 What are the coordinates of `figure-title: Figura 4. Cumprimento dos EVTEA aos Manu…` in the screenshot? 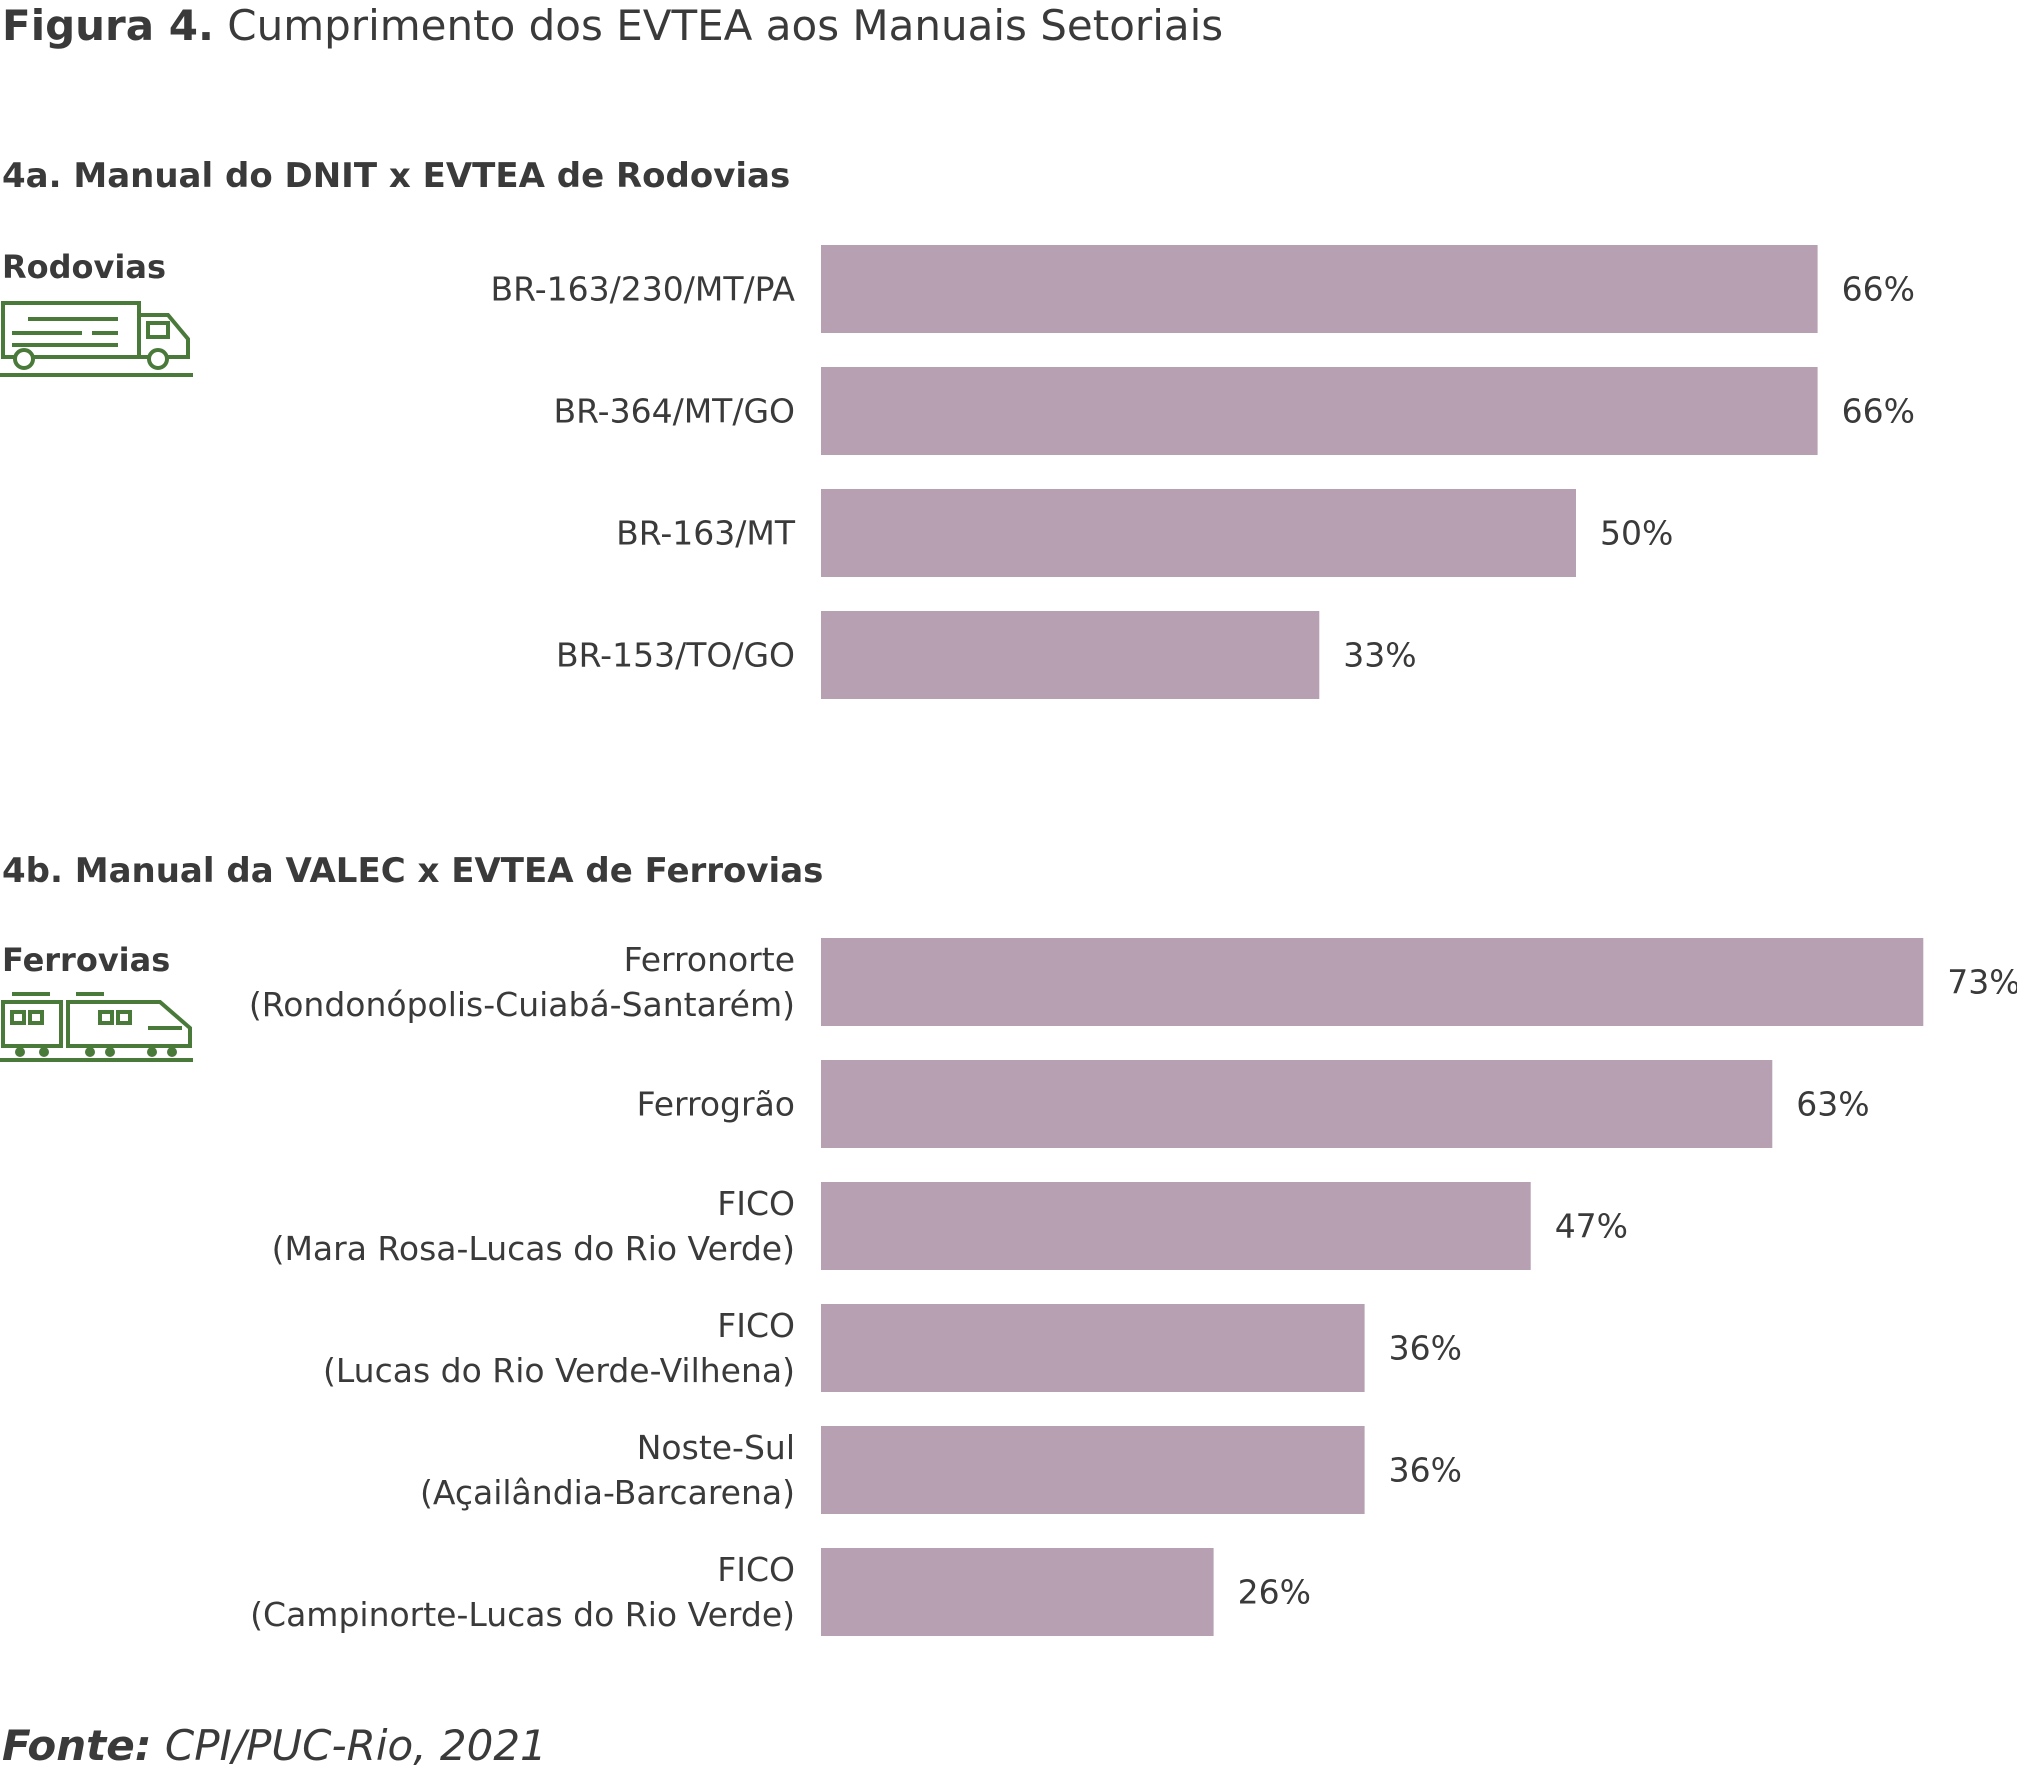 It's located at (612, 26).